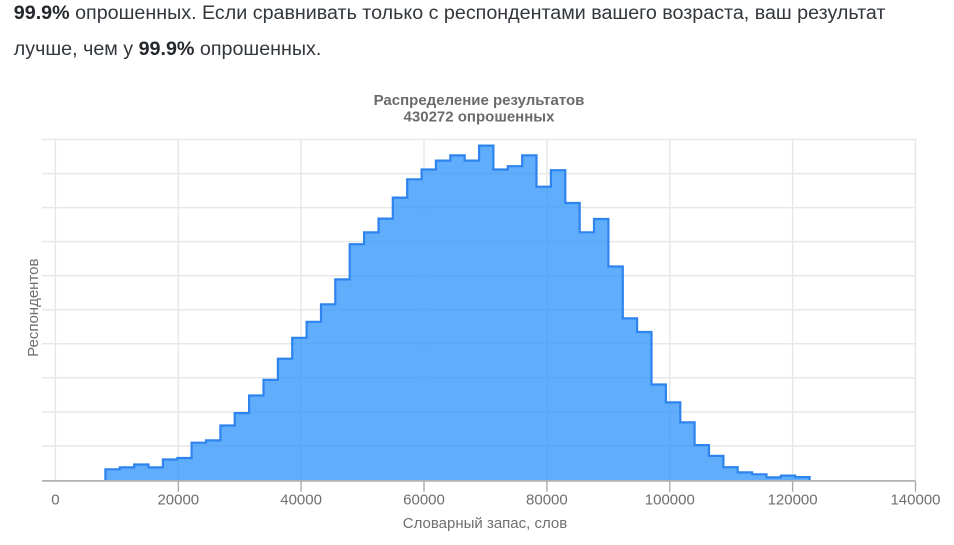 This screenshot has width=954, height=545. Describe the element at coordinates (301, 499) in the screenshot. I see `svg-text: 40000` at that location.